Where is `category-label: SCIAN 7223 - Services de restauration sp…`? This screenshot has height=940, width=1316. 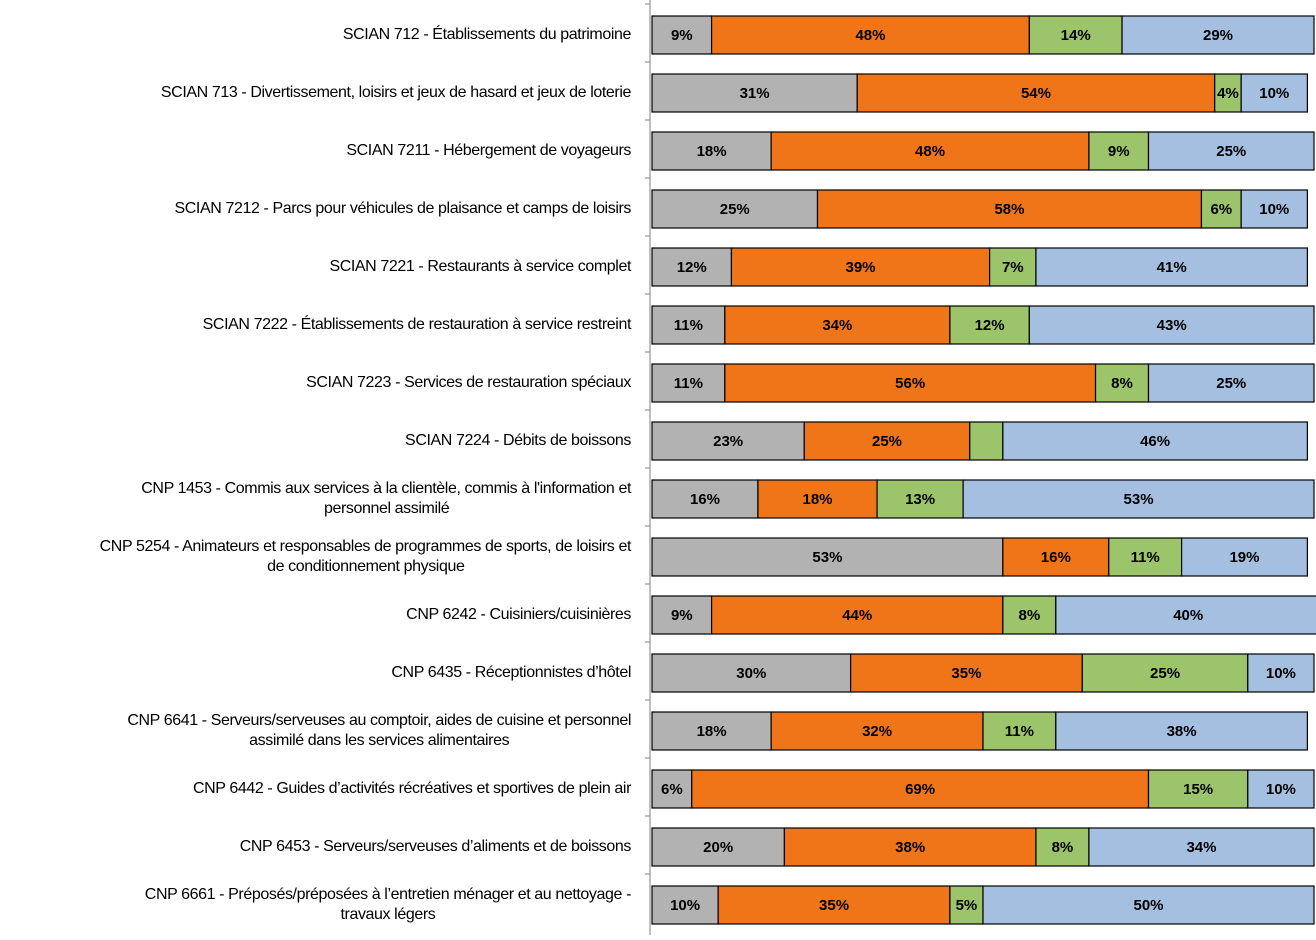 category-label: SCIAN 7223 - Services de restauration sp… is located at coordinates (468, 382).